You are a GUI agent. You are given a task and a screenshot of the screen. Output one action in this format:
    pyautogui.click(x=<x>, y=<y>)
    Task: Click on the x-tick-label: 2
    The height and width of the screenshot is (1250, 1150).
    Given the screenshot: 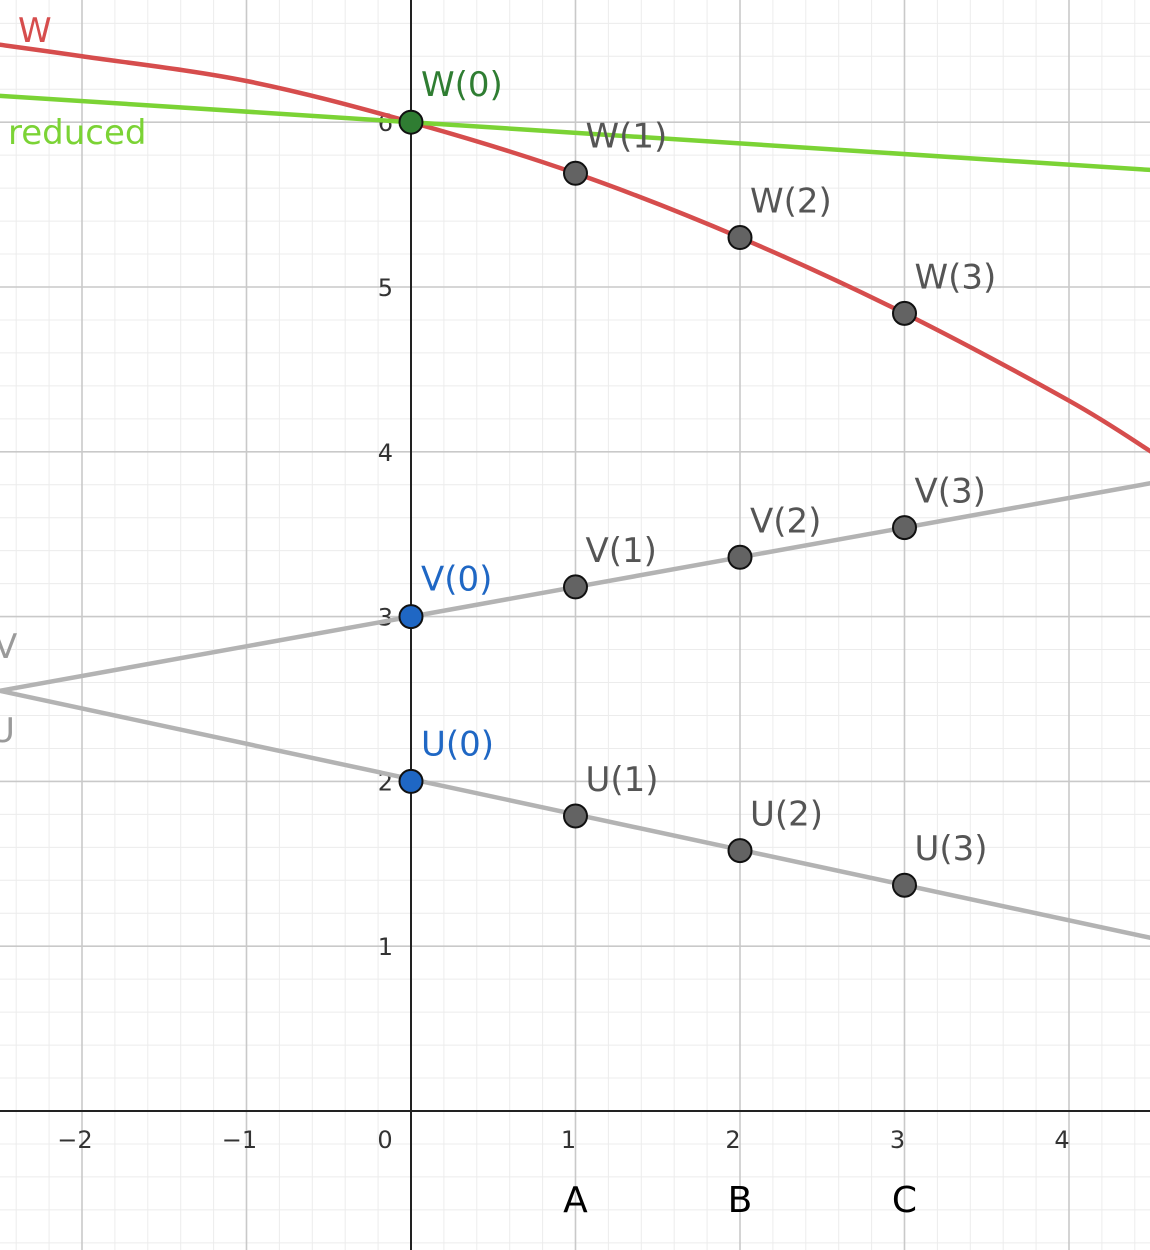 What is the action you would take?
    pyautogui.click(x=732, y=1140)
    